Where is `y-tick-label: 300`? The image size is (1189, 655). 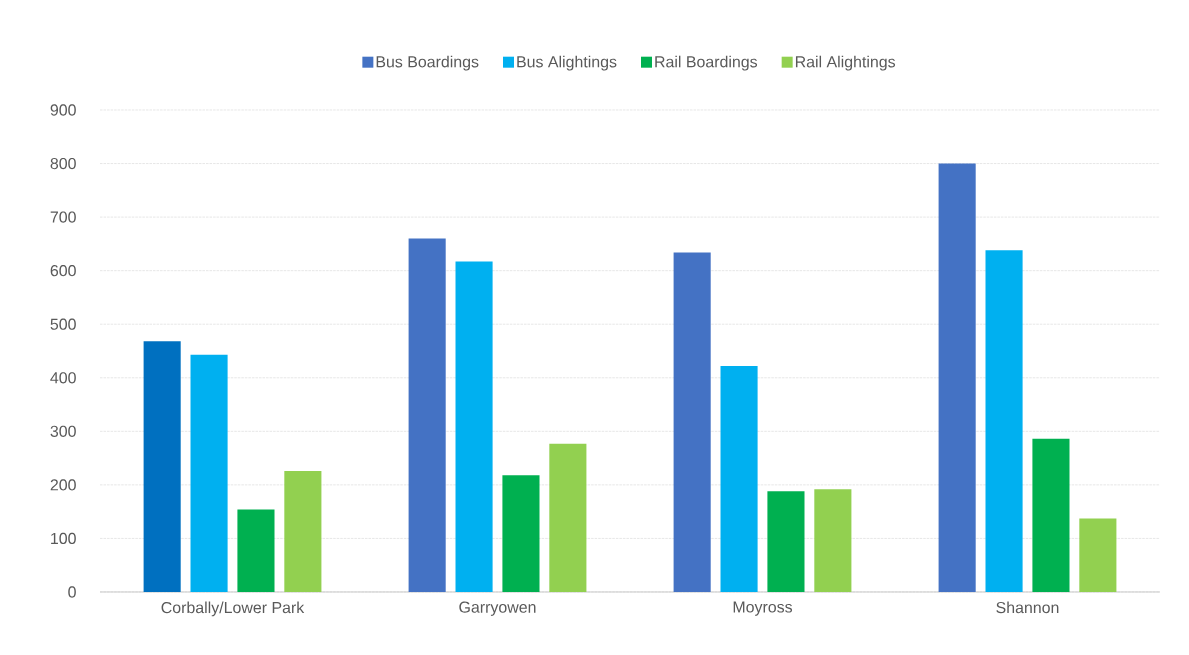
y-tick-label: 300 is located at coordinates (63, 431).